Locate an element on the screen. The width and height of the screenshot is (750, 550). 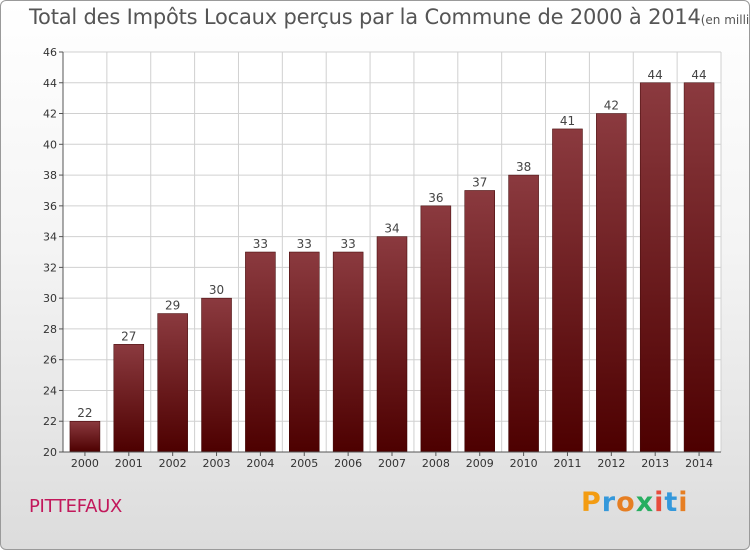
x-tick-label: 2005 is located at coordinates (304, 463).